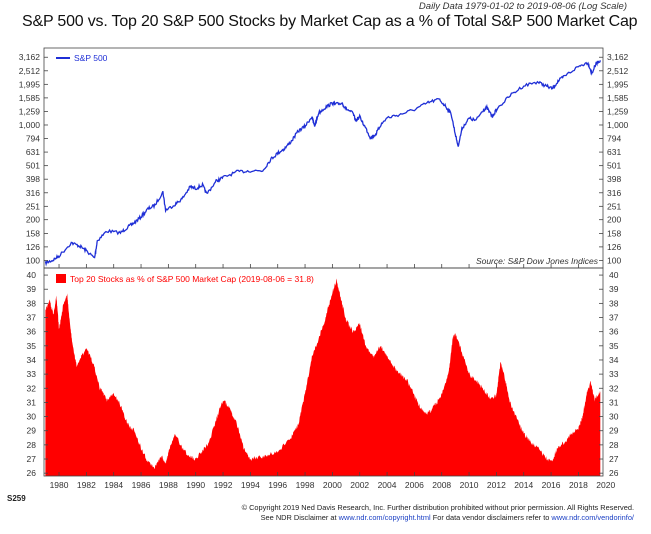 The image size is (651, 534). I want to click on y-tick-label-left: 316, so click(33, 193).